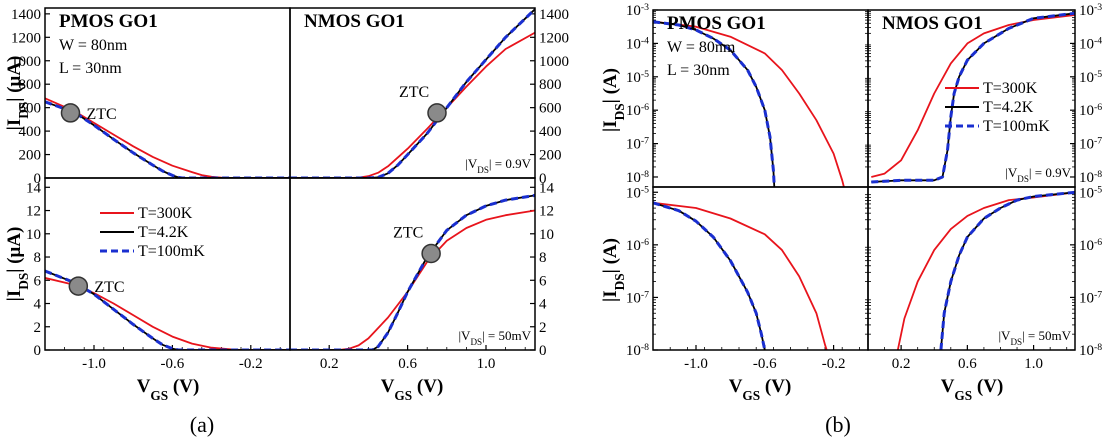  What do you see at coordinates (637, 44) in the screenshot?
I see `ytick-label: 10⁻⁴` at bounding box center [637, 44].